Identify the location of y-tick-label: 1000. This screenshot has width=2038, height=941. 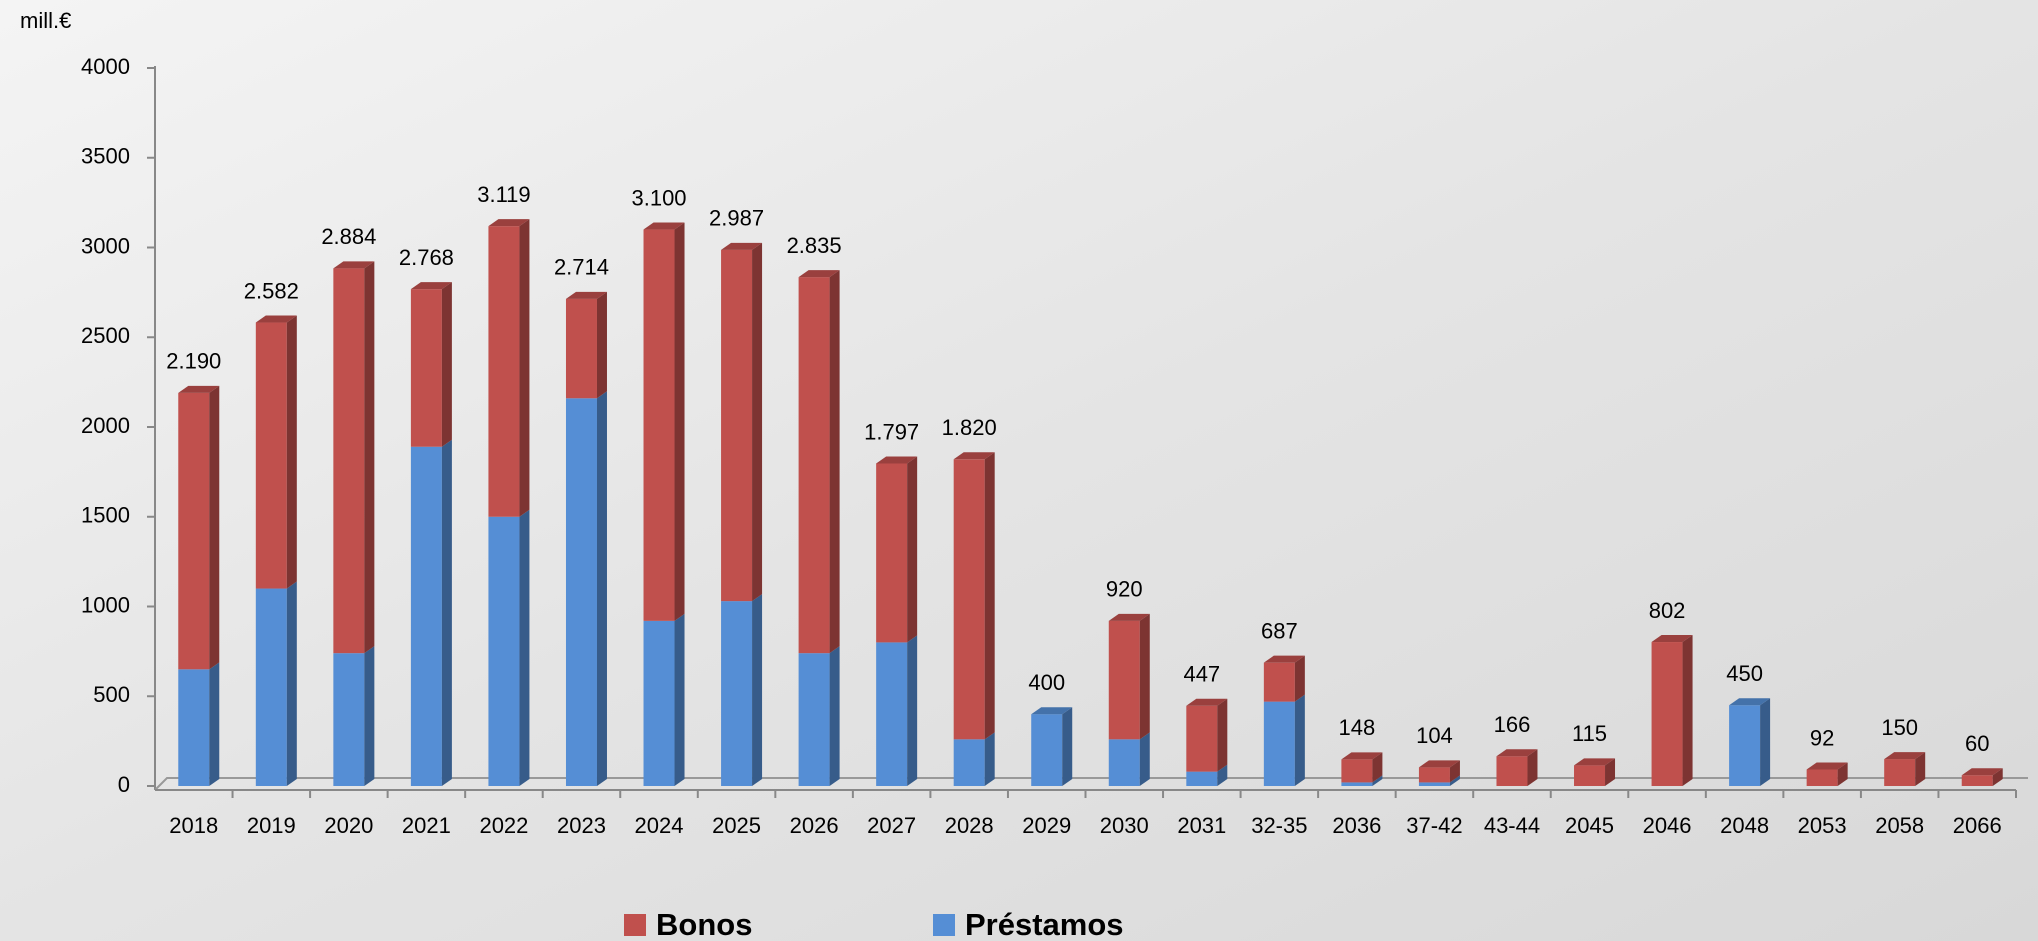
(105, 604).